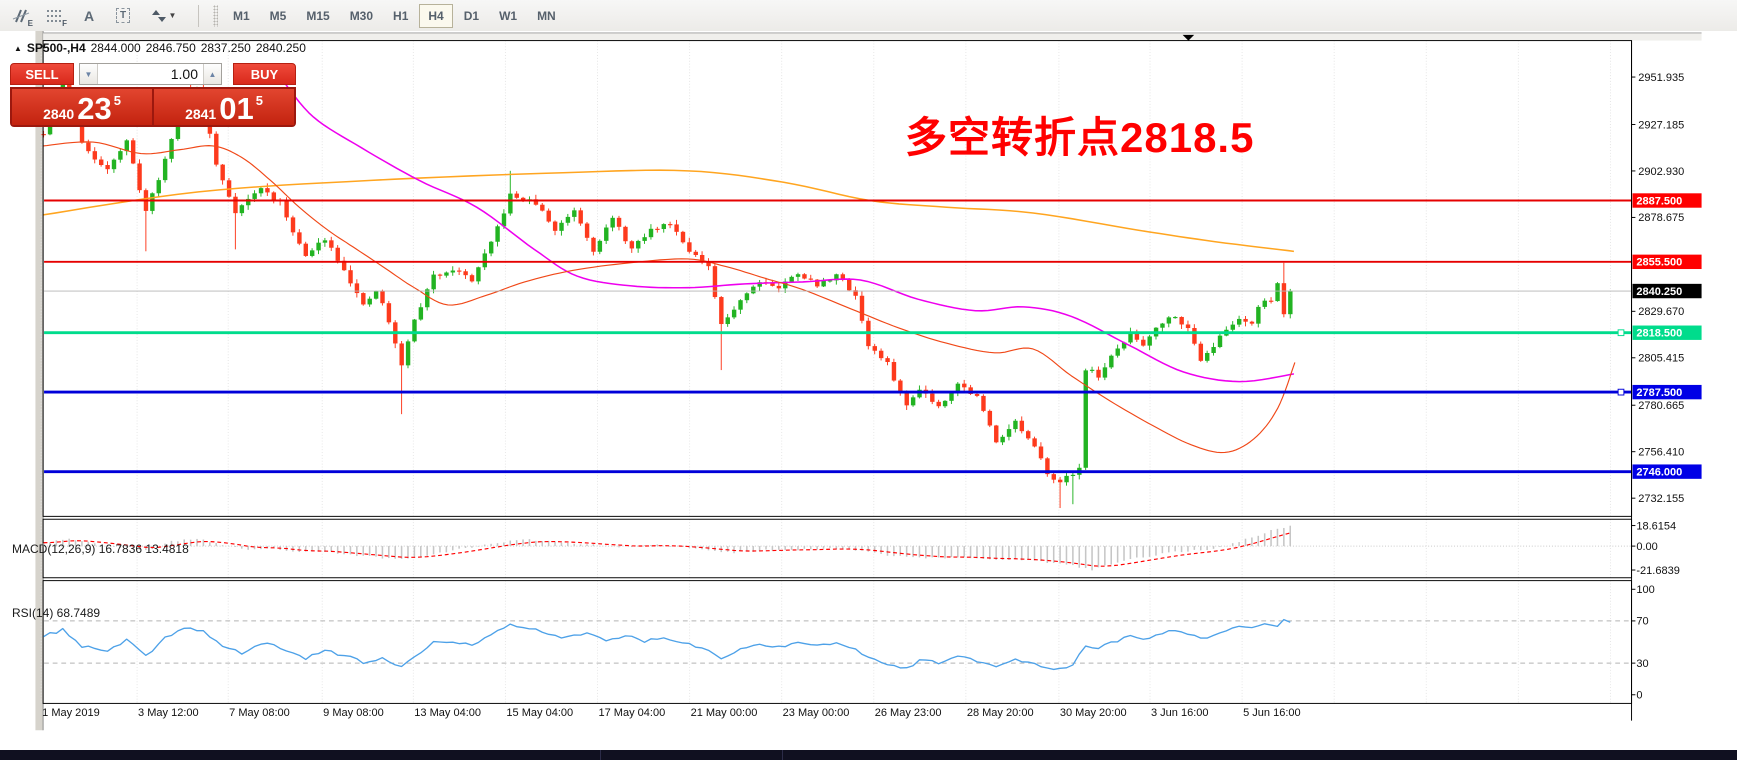  What do you see at coordinates (164, 16) in the screenshot?
I see `arrange-order-icon: ▼` at bounding box center [164, 16].